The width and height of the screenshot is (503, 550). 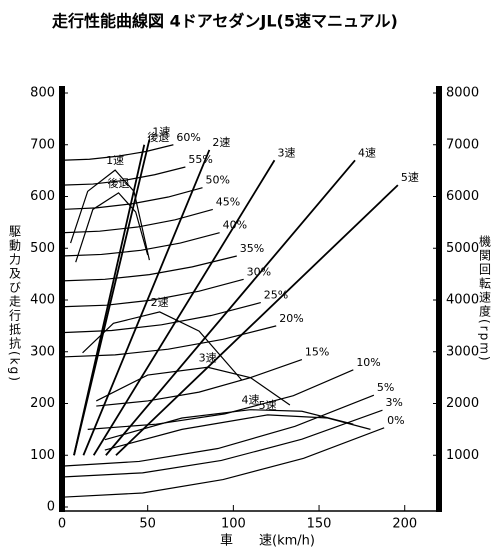 I want to click on curve-label: 0%, so click(x=395, y=420).